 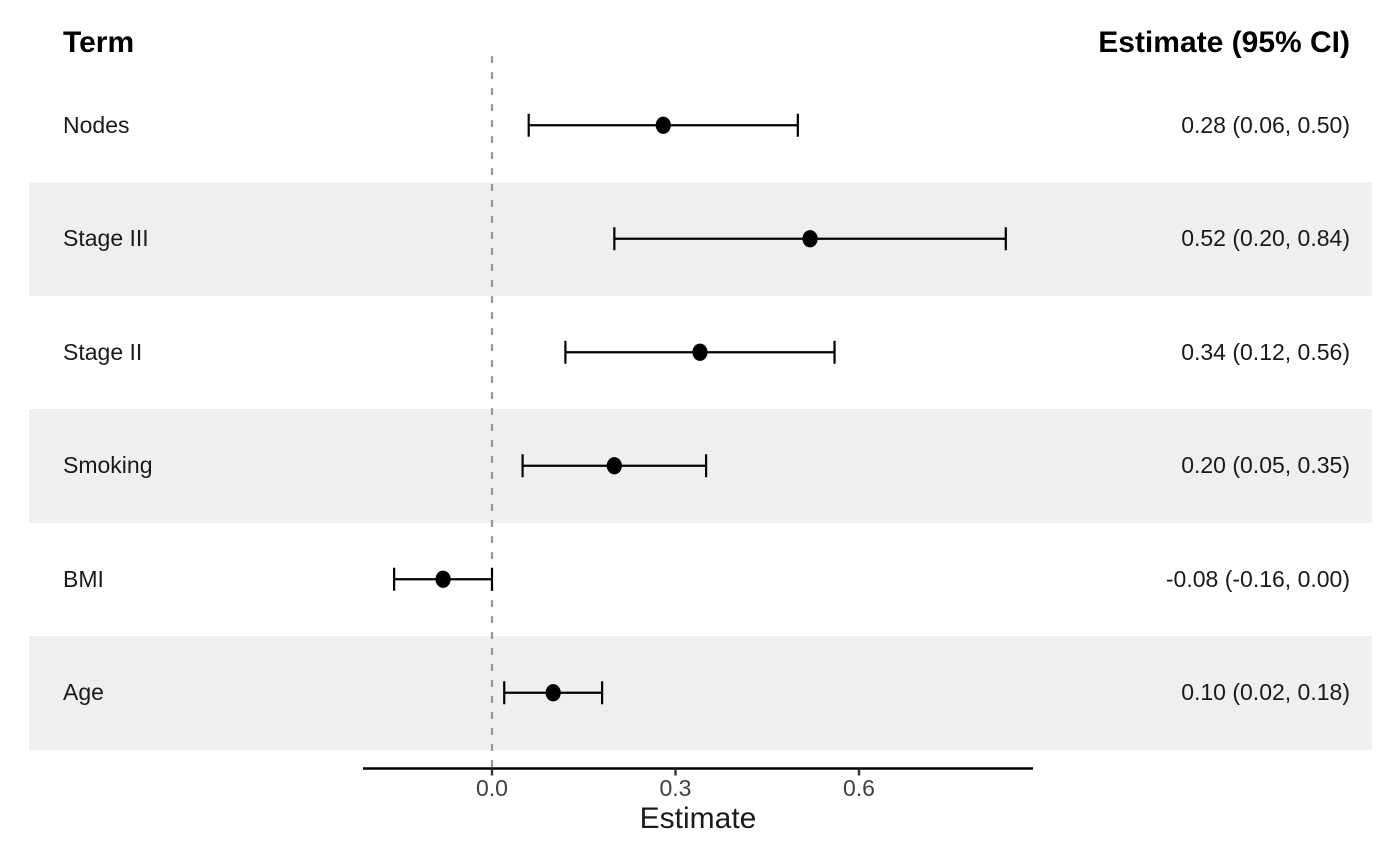 What do you see at coordinates (103, 351) in the screenshot?
I see `term-label: Stage II` at bounding box center [103, 351].